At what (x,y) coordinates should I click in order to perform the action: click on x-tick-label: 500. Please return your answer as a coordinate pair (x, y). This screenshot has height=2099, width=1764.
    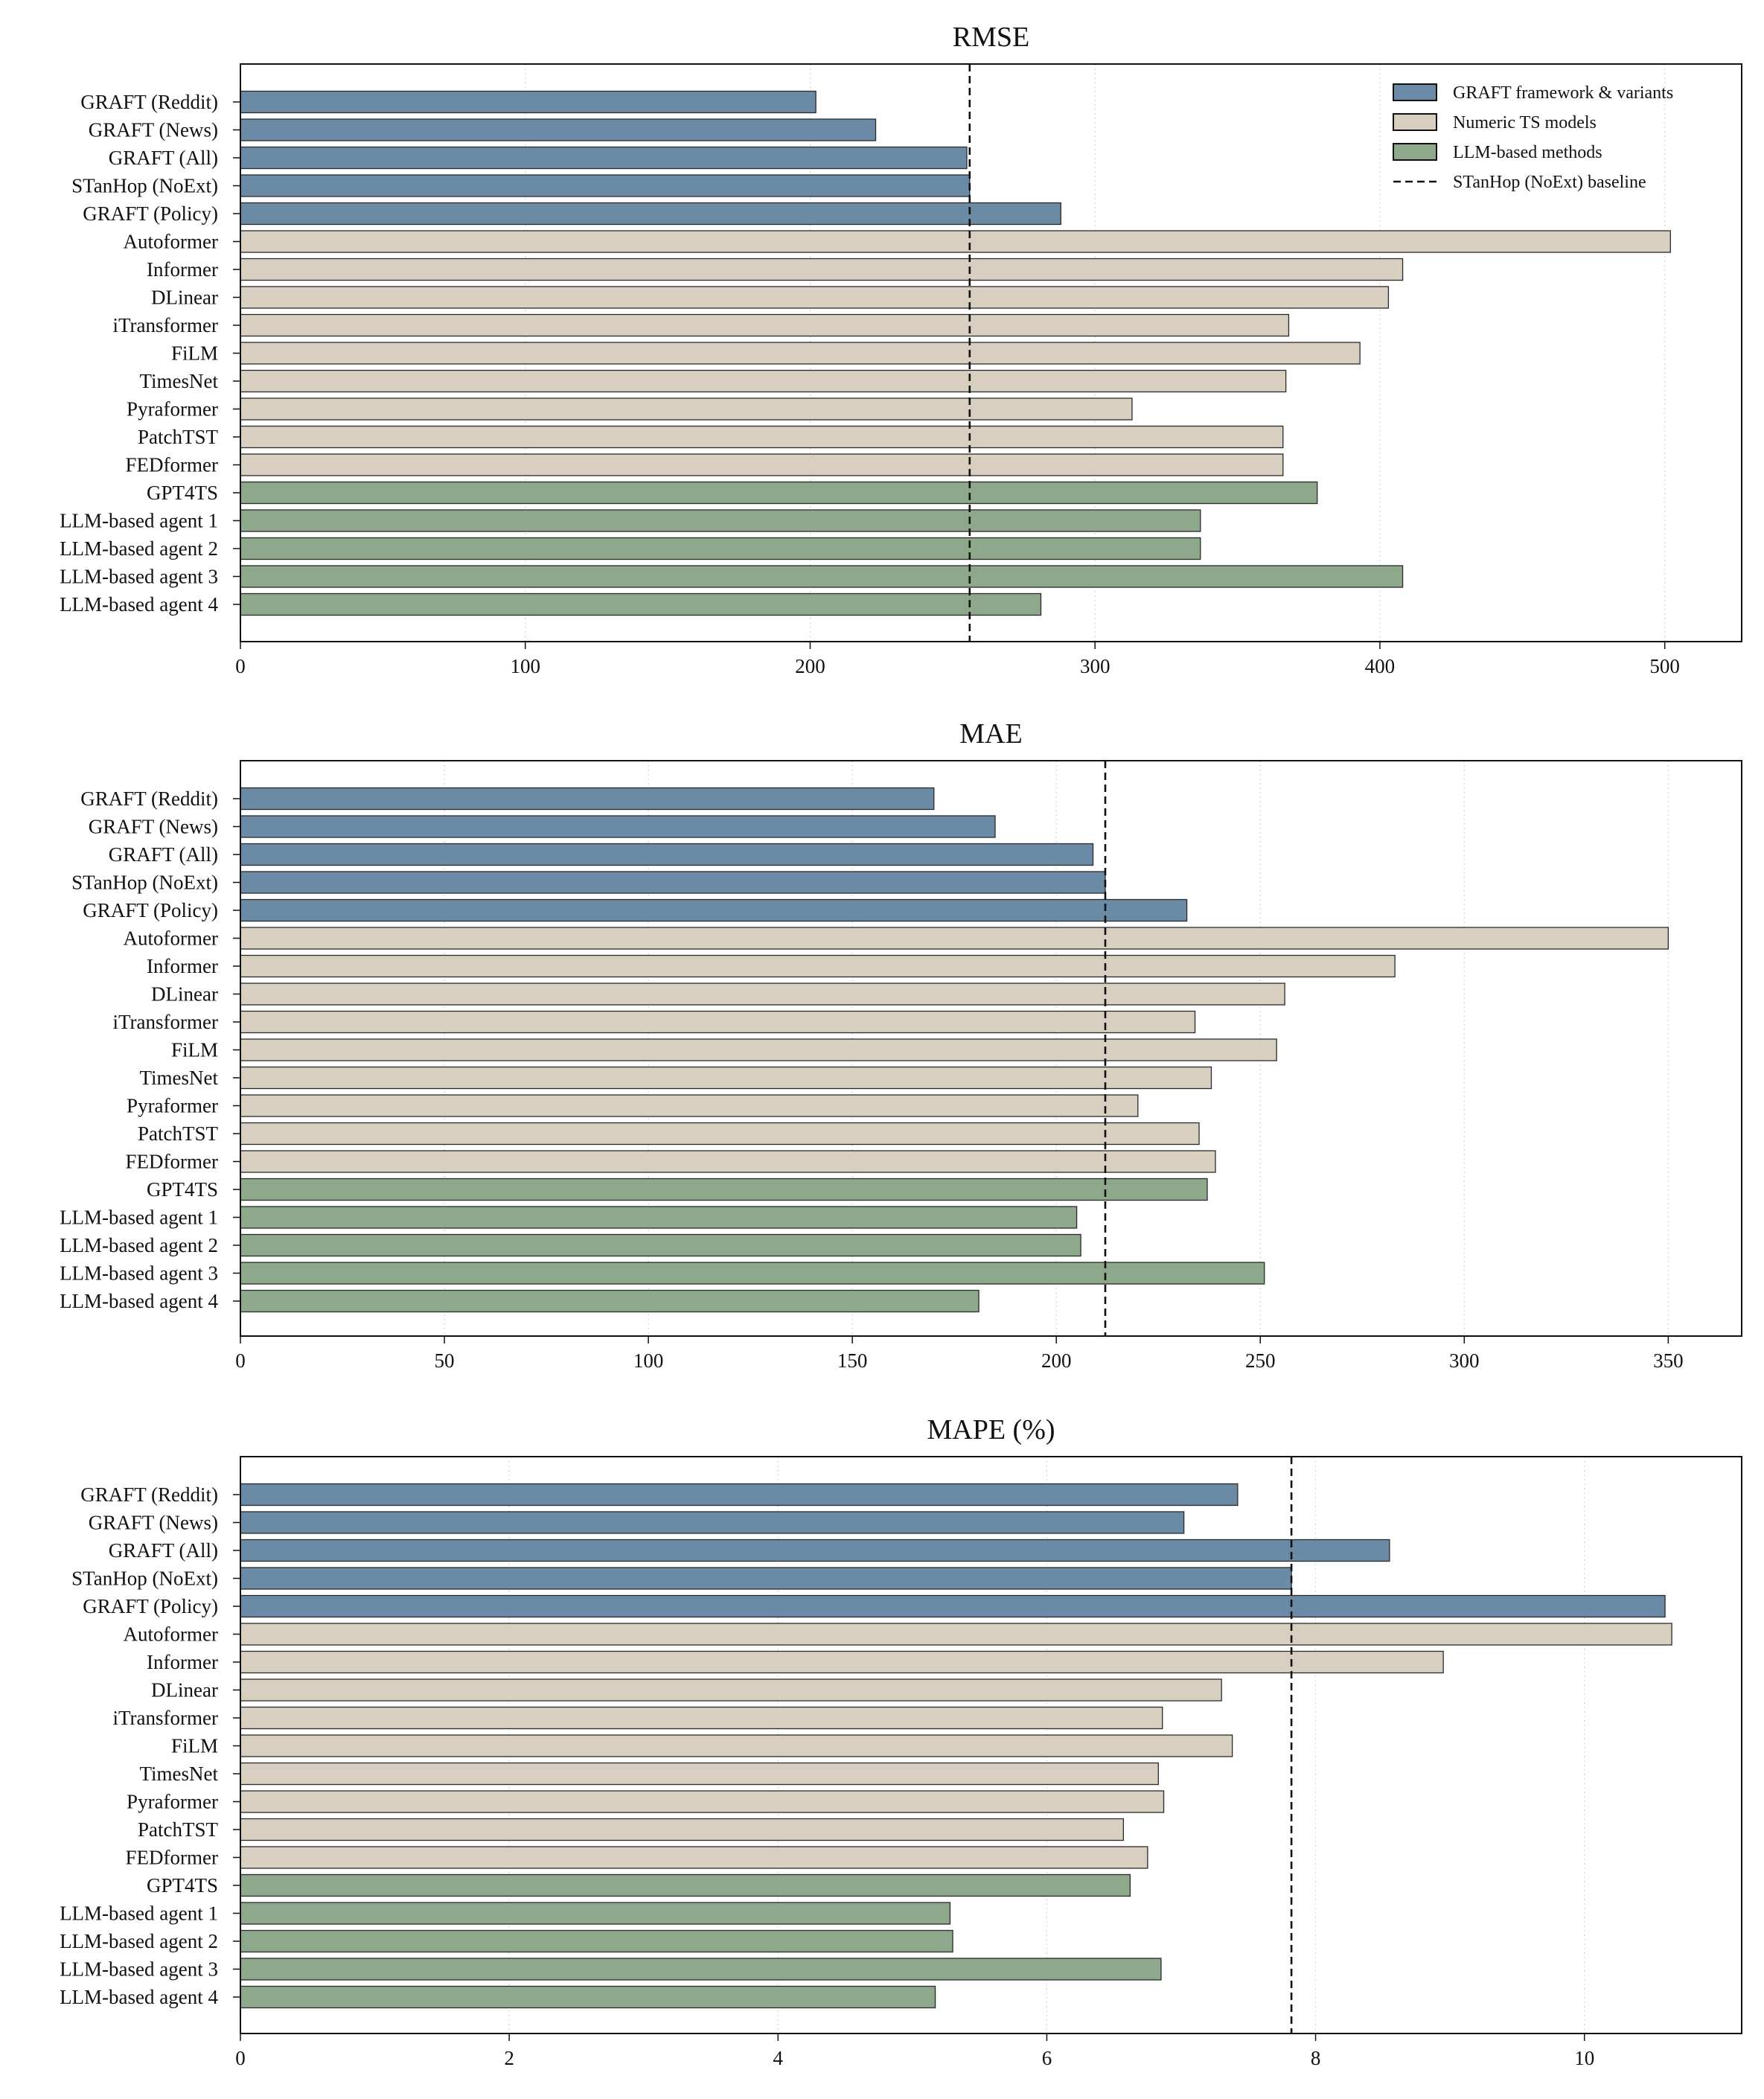
    Looking at the image, I should click on (1664, 666).